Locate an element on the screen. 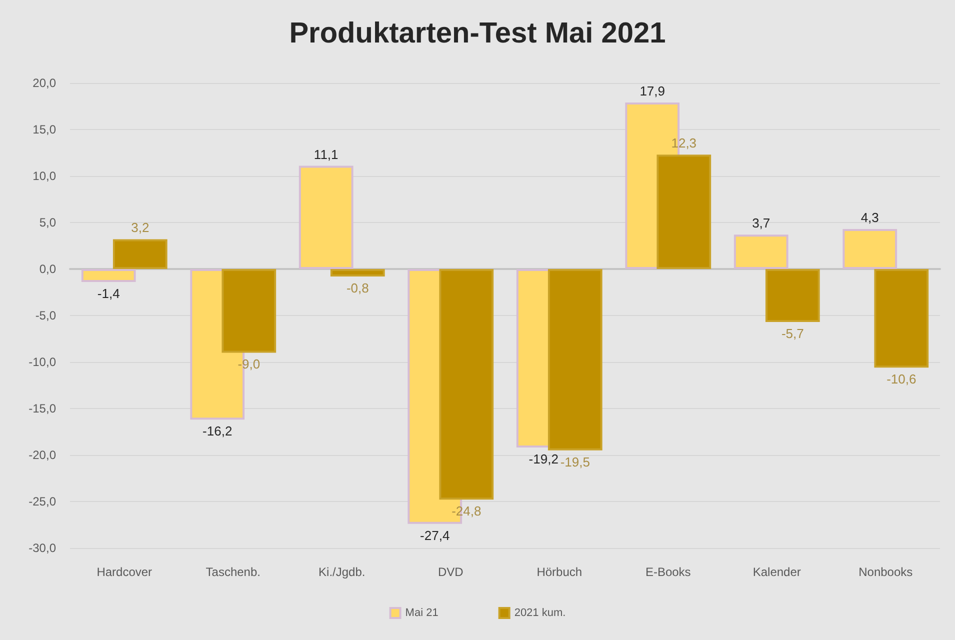 Image resolution: width=955 pixels, height=640 pixels. data-label: -19,2 is located at coordinates (543, 459).